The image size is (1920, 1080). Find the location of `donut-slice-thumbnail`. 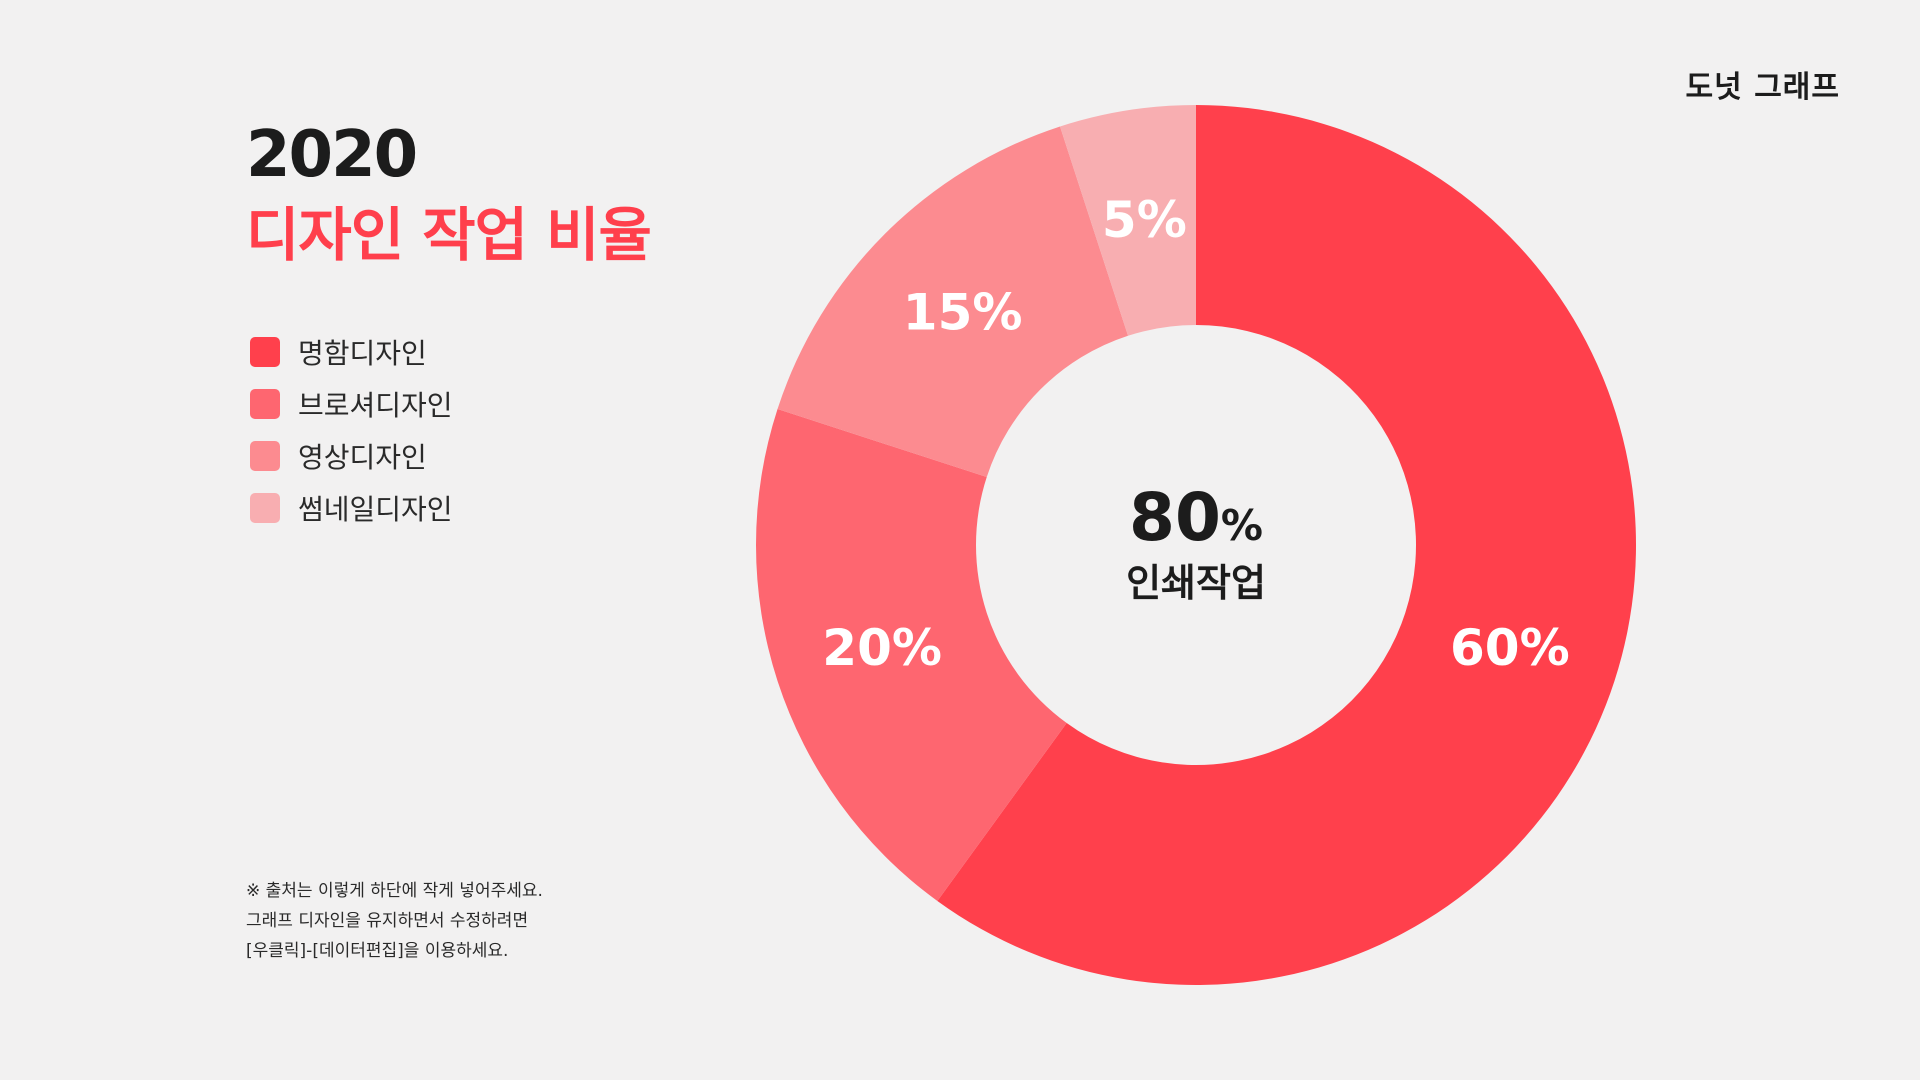

donut-slice-thumbnail is located at coordinates (1128, 220).